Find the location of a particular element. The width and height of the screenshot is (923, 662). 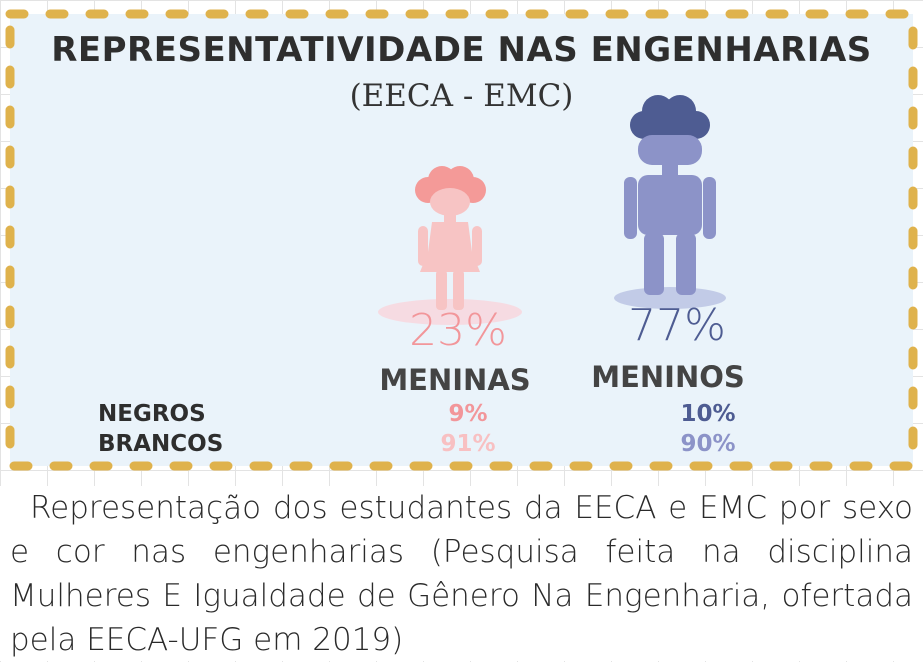

girl-figure-icon is located at coordinates (450, 245).